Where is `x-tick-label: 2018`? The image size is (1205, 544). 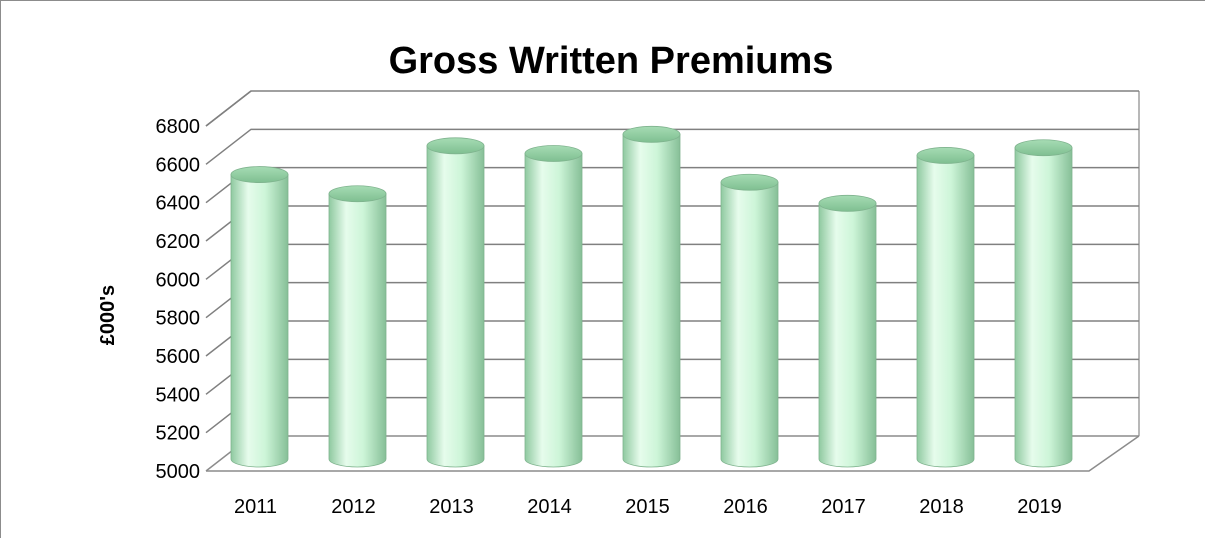
x-tick-label: 2018 is located at coordinates (941, 507).